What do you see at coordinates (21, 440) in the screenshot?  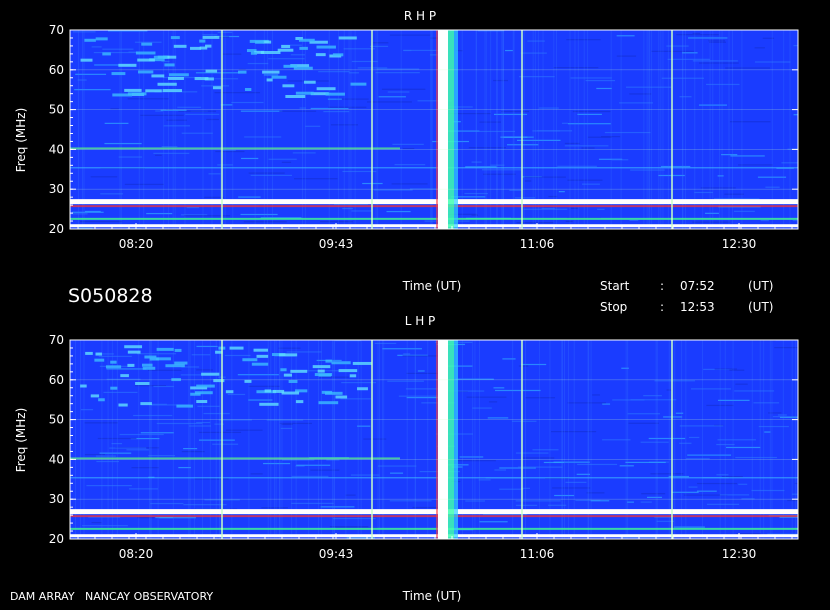 I see `lhp-y-axis-label: Freq (MHz)` at bounding box center [21, 440].